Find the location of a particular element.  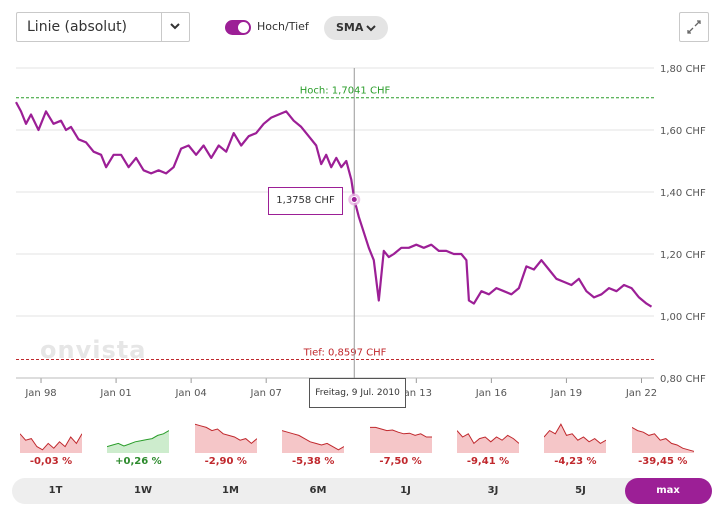

x-tick-label: Jan 13 is located at coordinates (416, 393).